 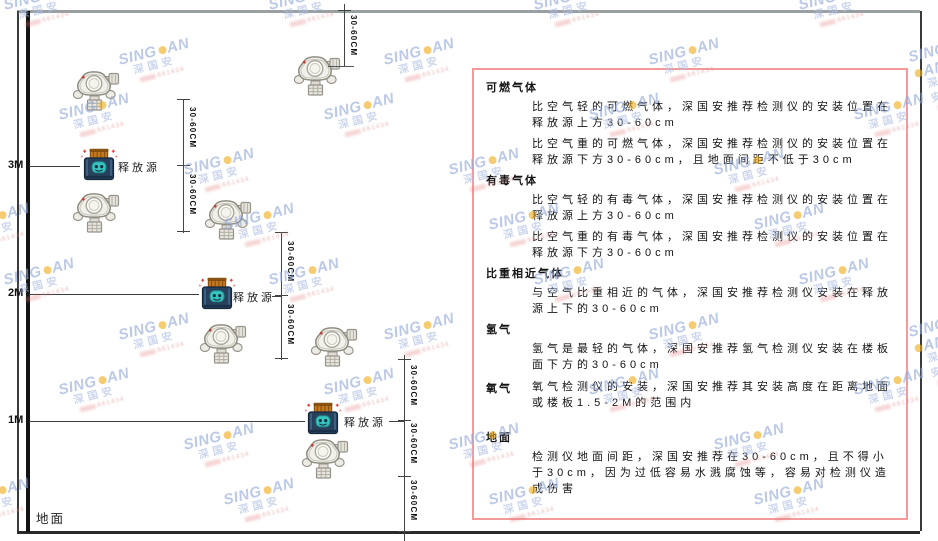 I want to click on guideline-text: 比空气轻的有毒气体，深国安推荐检测仪的安装位置在释放源上方30-60cm, so click(x=712, y=208).